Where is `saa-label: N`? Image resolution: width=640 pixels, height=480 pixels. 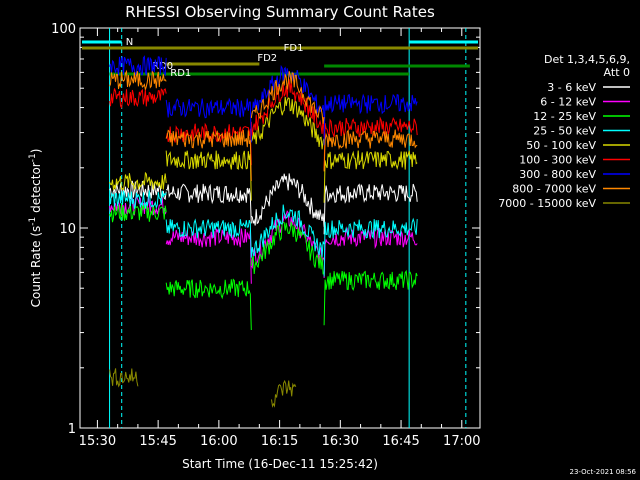 saa-label: N is located at coordinates (129, 42).